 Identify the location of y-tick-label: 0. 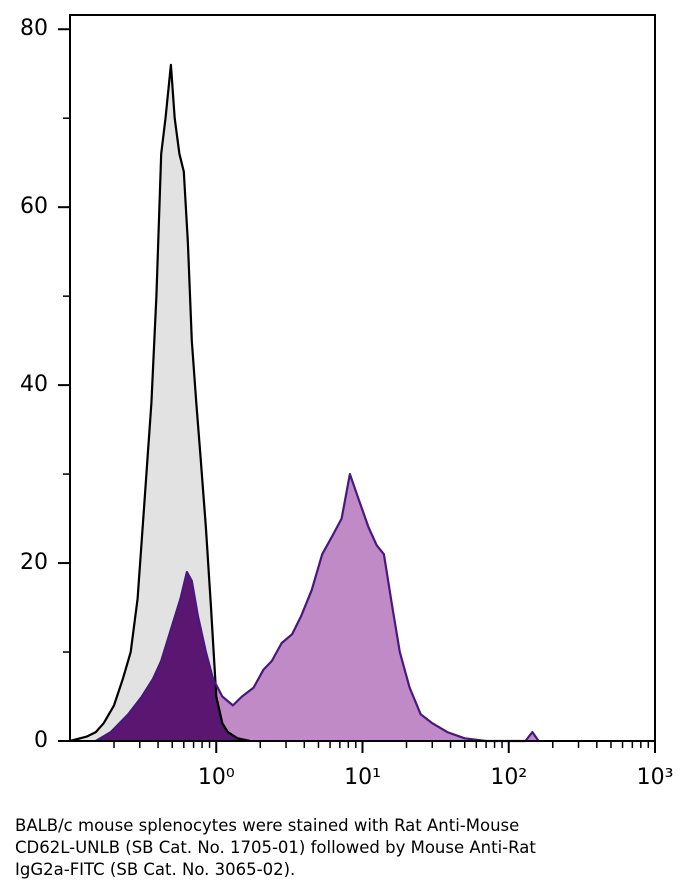
(41, 740).